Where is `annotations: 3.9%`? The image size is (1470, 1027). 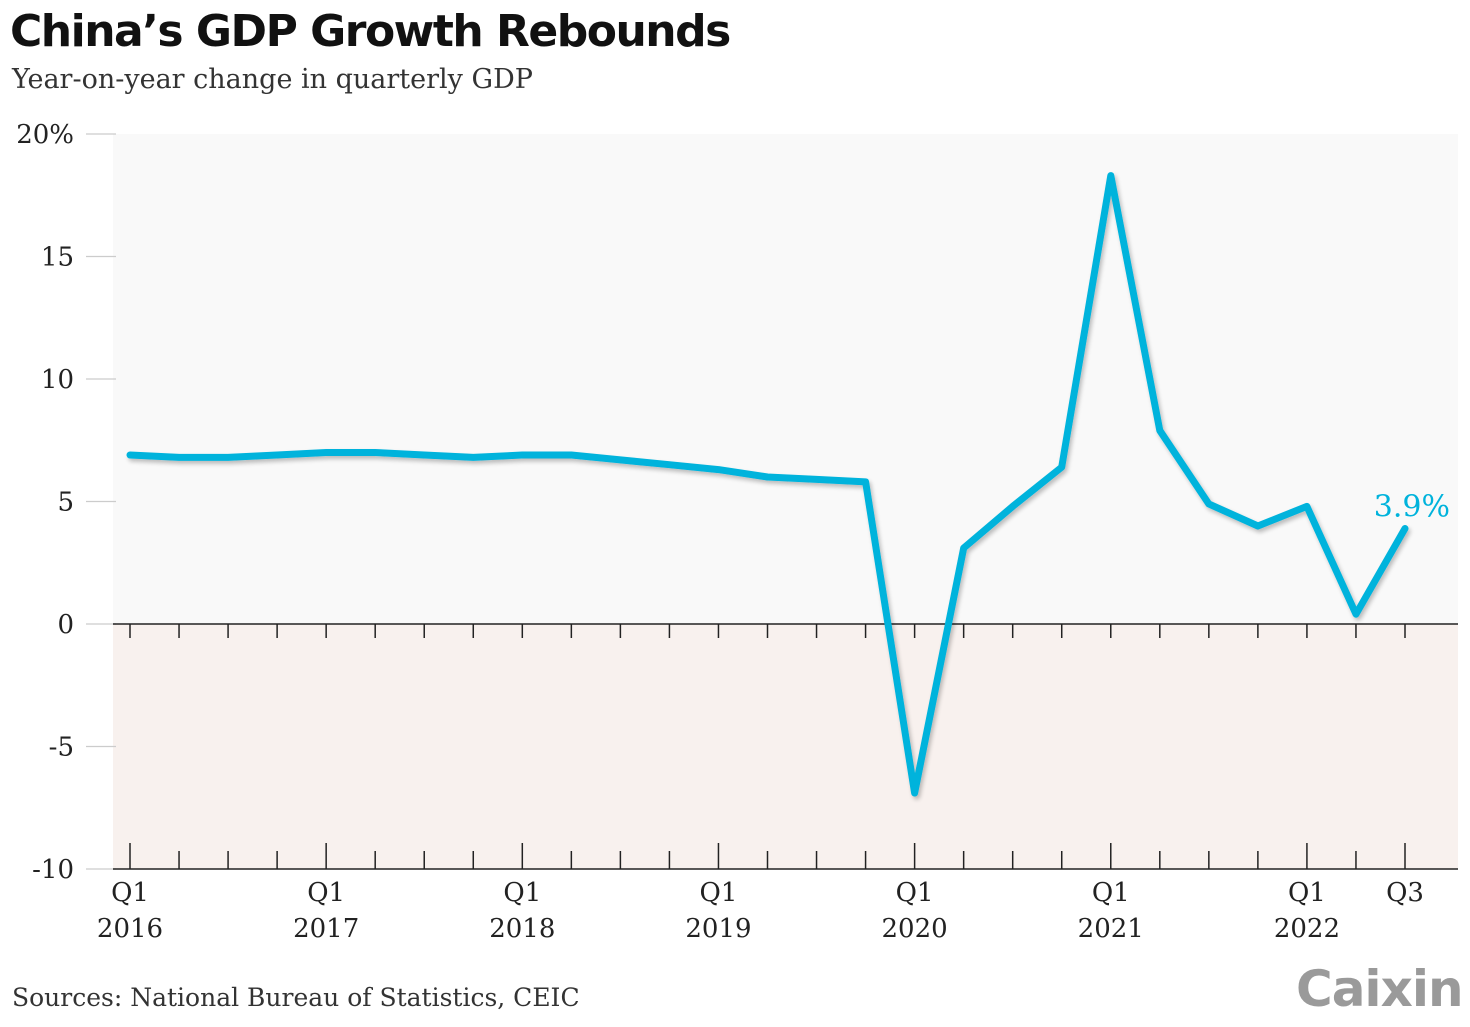
annotations: 3.9% is located at coordinates (1412, 506).